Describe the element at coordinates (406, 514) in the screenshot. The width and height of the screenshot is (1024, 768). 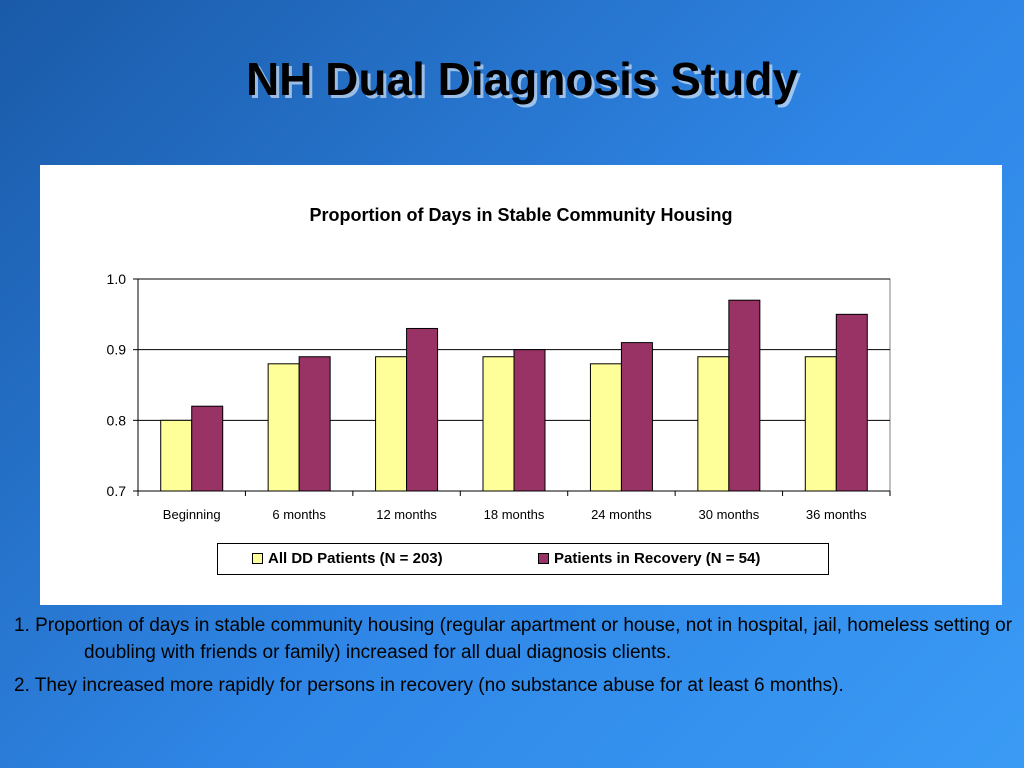
I see `x-tick-label: 12 months` at that location.